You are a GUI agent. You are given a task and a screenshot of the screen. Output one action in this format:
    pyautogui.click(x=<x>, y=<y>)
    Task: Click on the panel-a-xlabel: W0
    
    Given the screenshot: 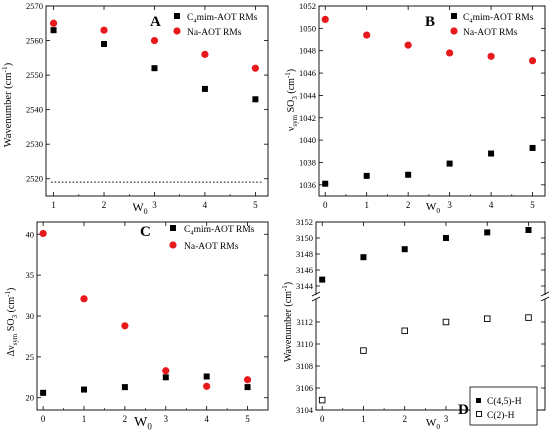 What is the action you would take?
    pyautogui.click(x=139, y=208)
    